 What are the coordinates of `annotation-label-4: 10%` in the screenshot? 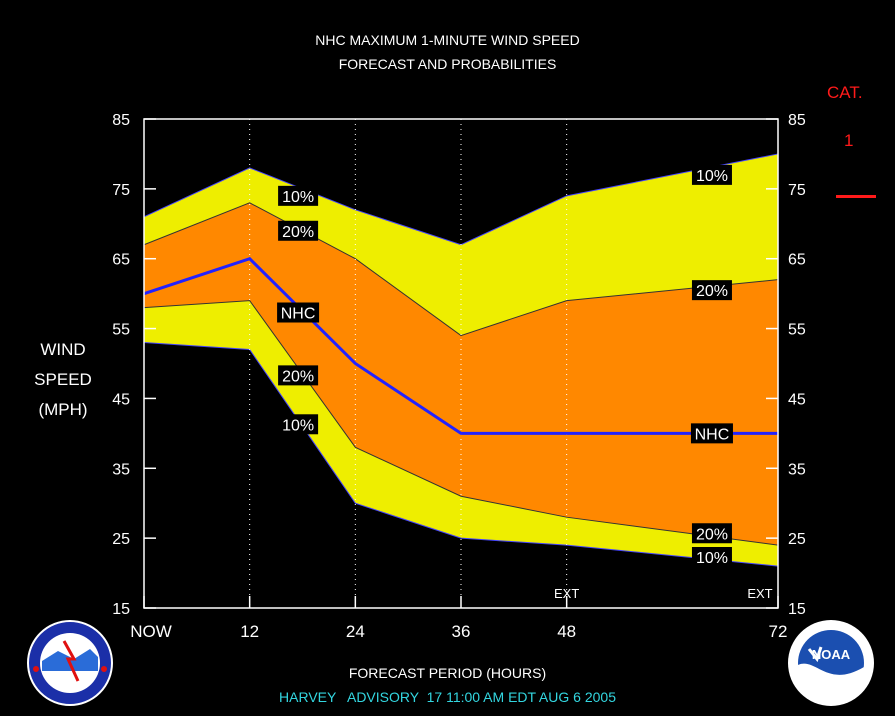 It's located at (298, 425).